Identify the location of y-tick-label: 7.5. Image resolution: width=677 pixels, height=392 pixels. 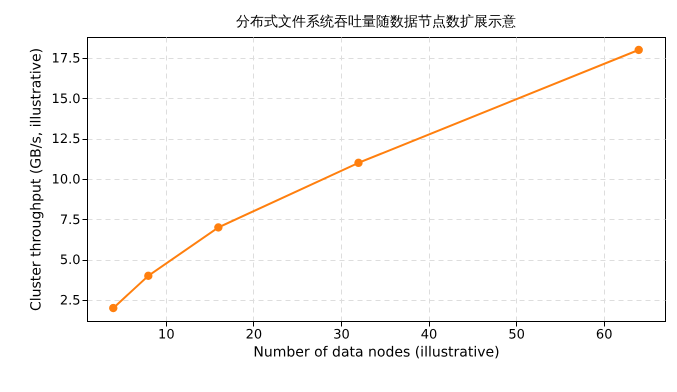
(70, 220).